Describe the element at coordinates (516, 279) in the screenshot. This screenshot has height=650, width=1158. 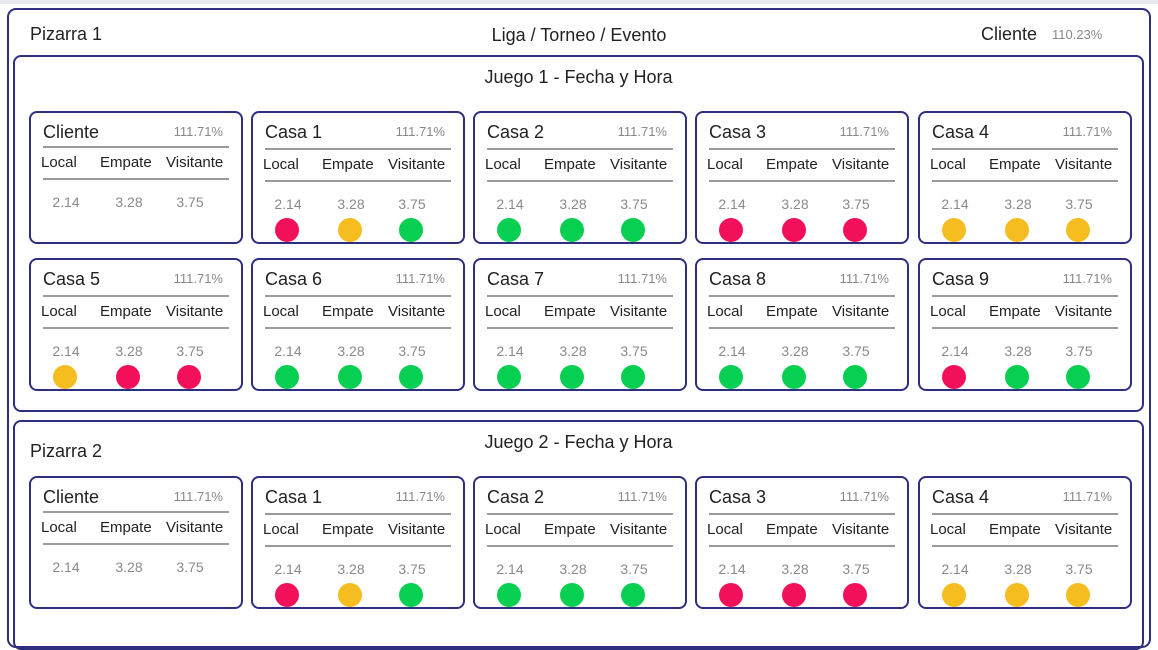
I see `card-name: Casa 7` at that location.